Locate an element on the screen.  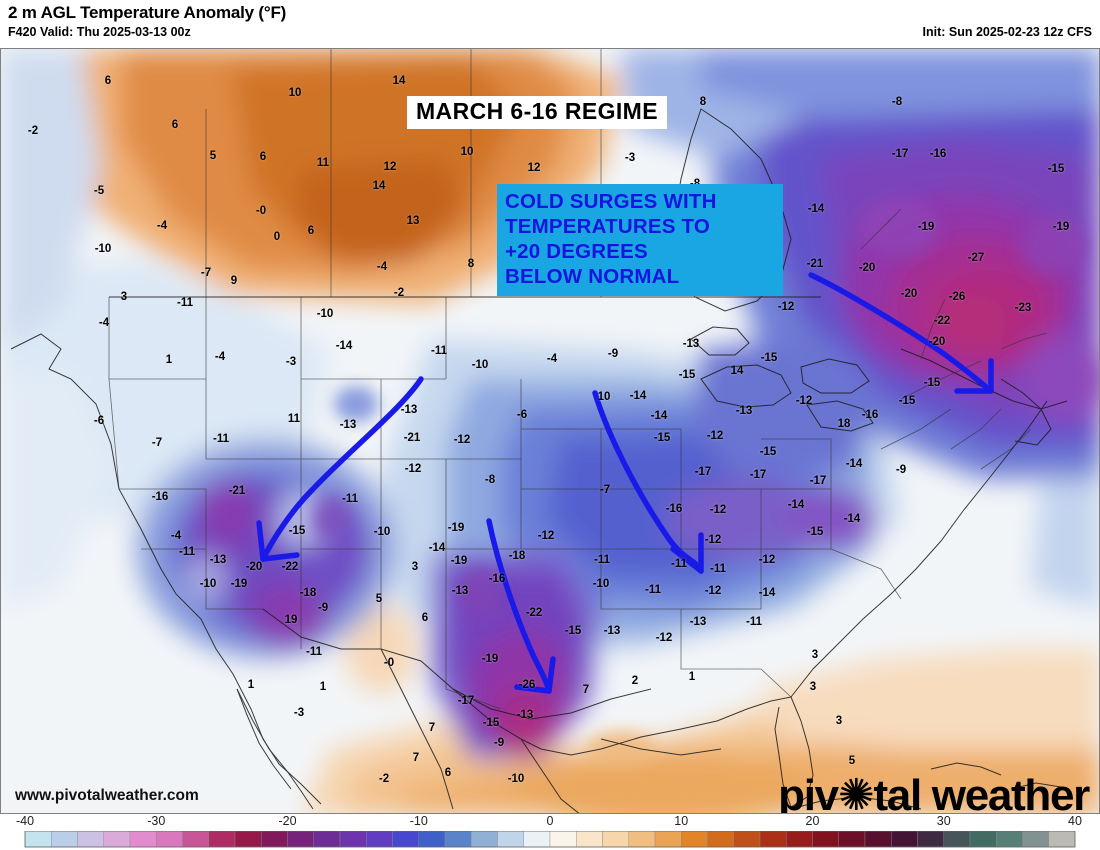
colorbar-tick: -40 is located at coordinates (25, 821).